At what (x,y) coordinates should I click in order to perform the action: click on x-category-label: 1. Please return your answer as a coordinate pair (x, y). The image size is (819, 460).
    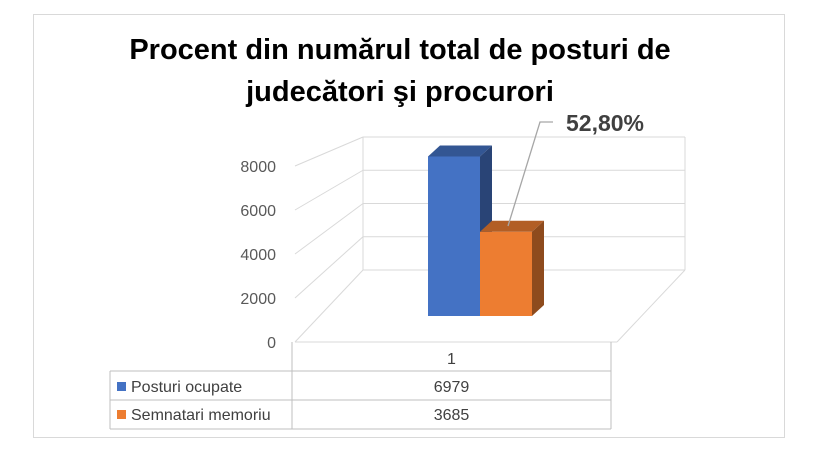
    Looking at the image, I should click on (451, 359).